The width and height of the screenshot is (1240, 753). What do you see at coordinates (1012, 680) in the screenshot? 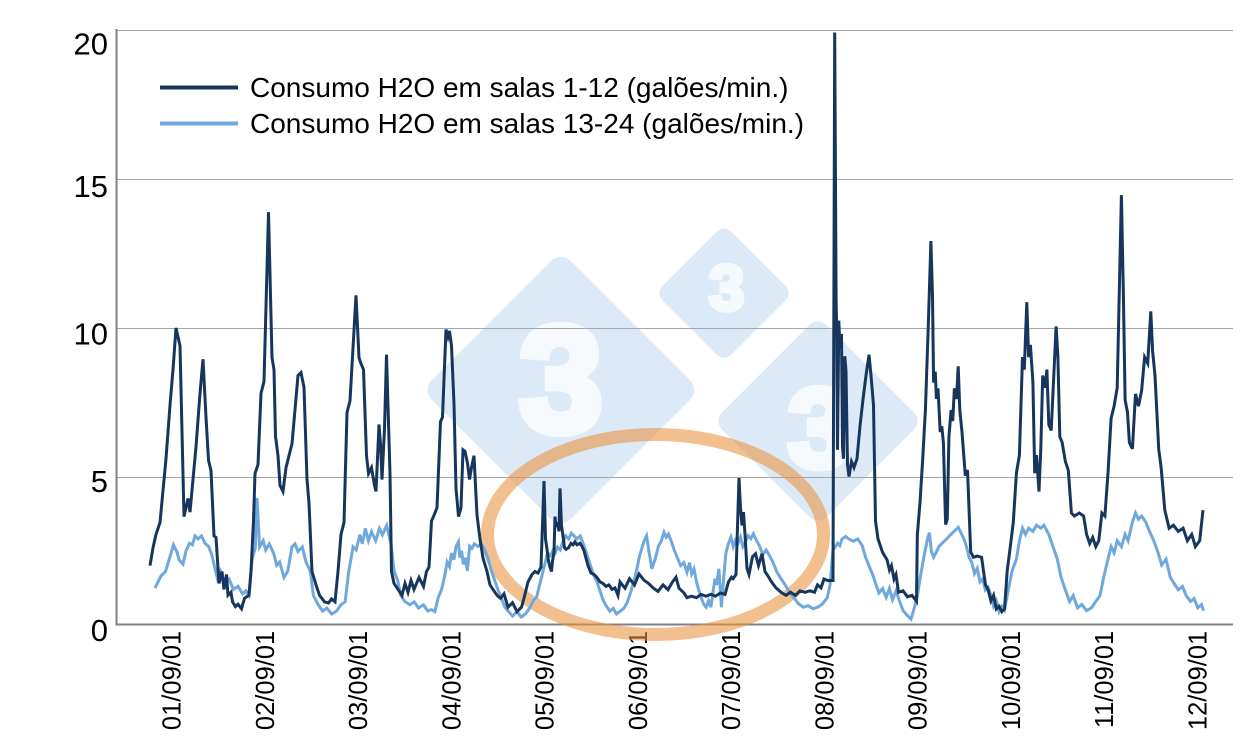
I see `svg-text: 10/09/01` at bounding box center [1012, 680].